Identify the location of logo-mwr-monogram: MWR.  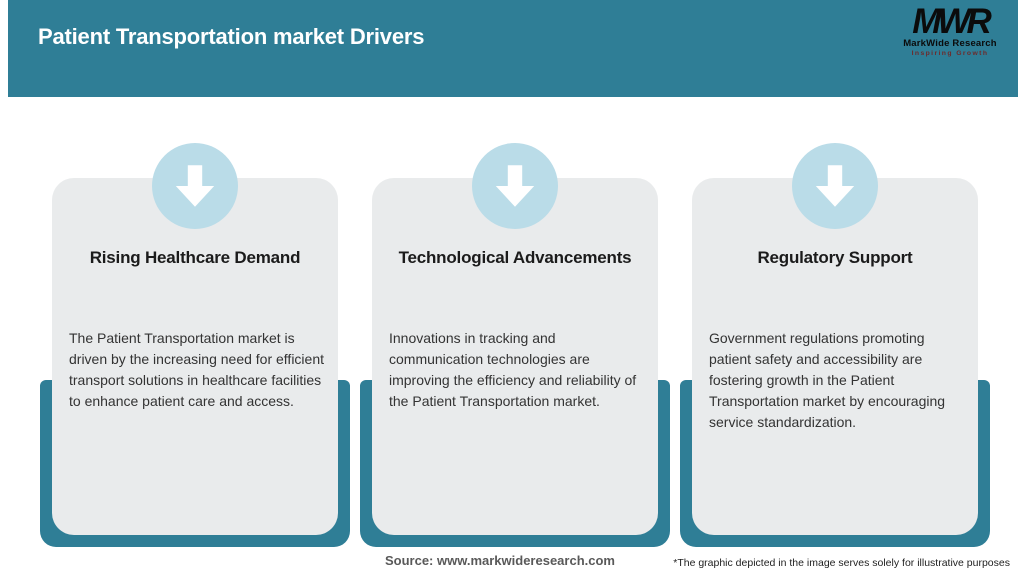
(951, 21).